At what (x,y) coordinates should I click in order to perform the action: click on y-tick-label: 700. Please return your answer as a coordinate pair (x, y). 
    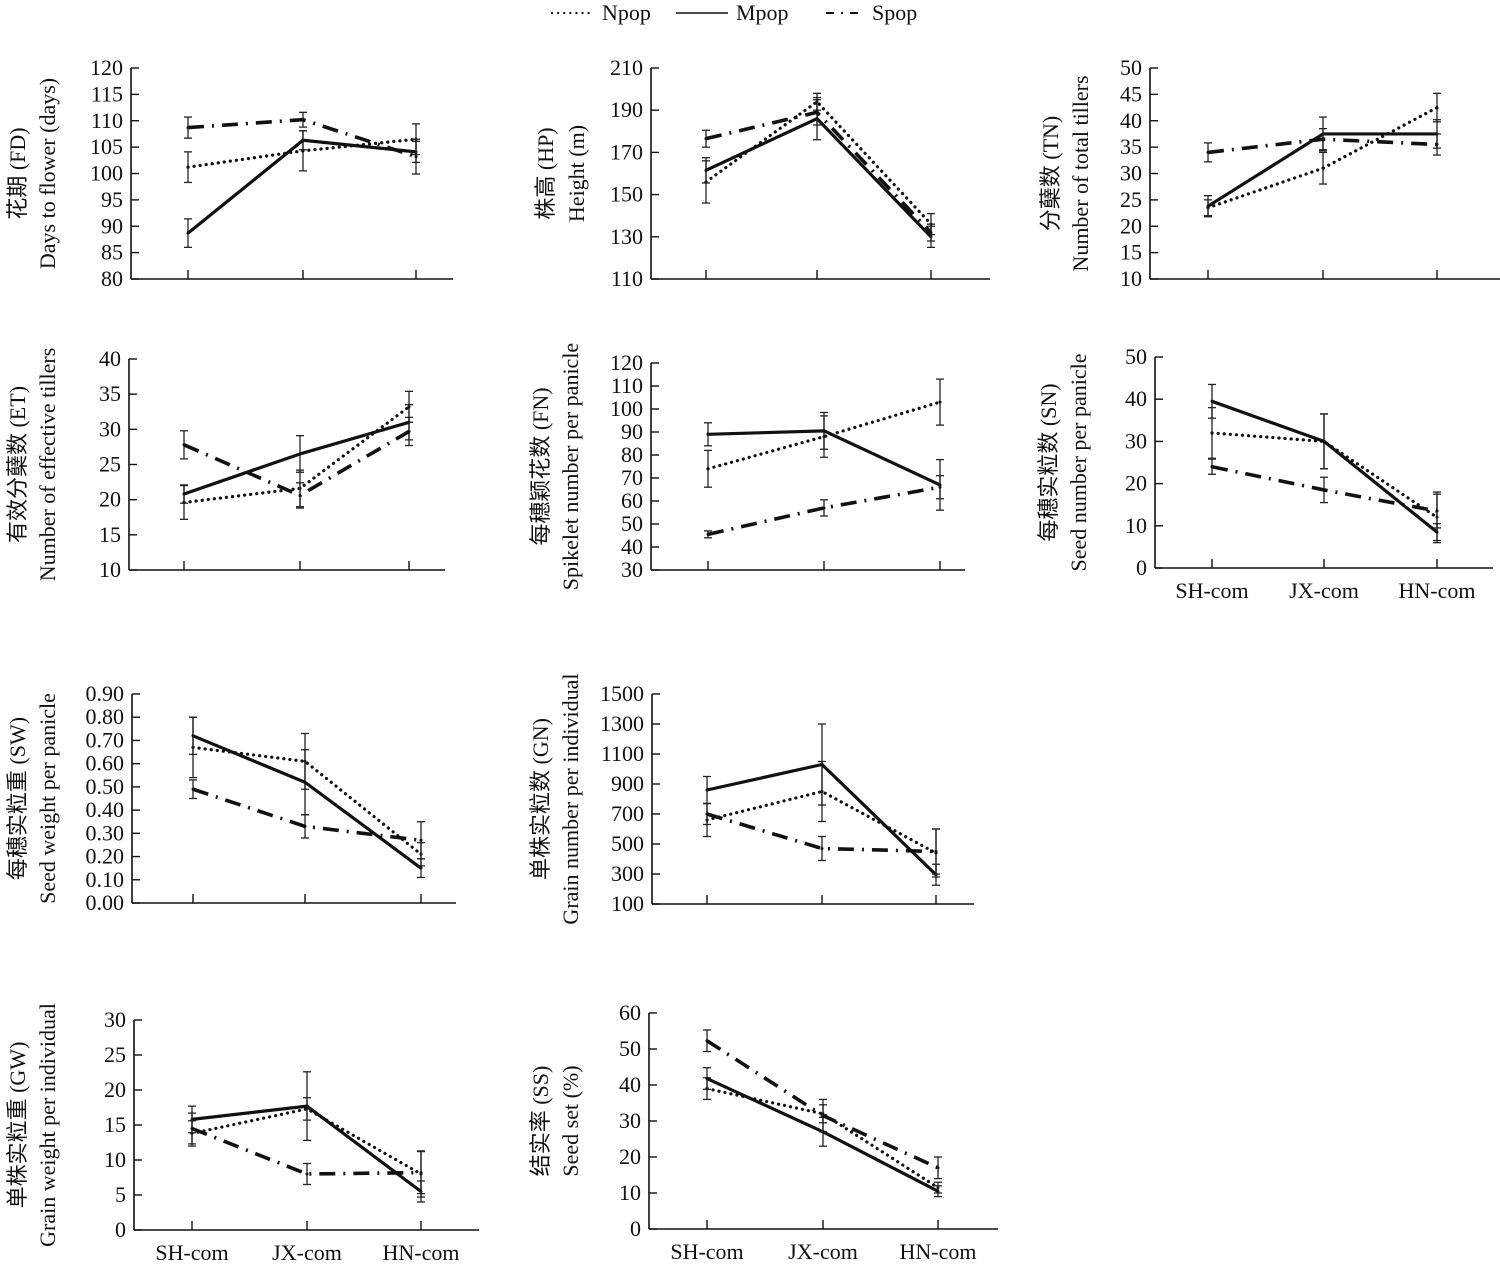
    Looking at the image, I should click on (627, 813).